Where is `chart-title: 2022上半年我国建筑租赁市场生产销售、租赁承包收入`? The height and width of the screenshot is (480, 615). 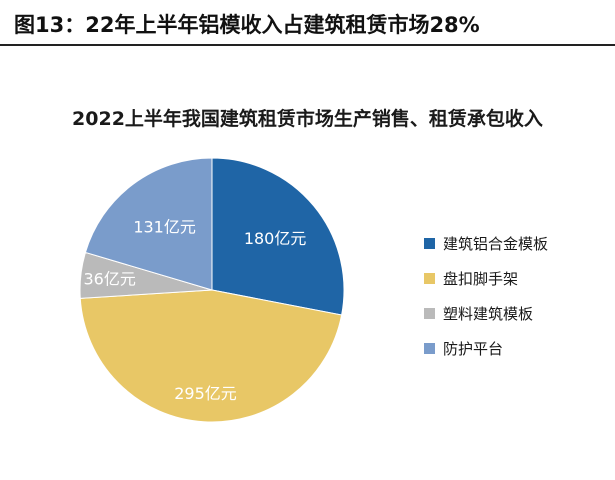
chart-title: 2022上半年我国建筑租赁市场生产销售、租赁承包收入 is located at coordinates (307, 119).